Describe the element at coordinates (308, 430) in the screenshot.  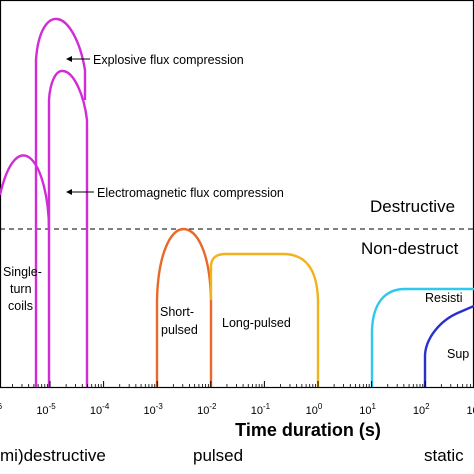
I see `x-axis-title: Time duration (s)` at that location.